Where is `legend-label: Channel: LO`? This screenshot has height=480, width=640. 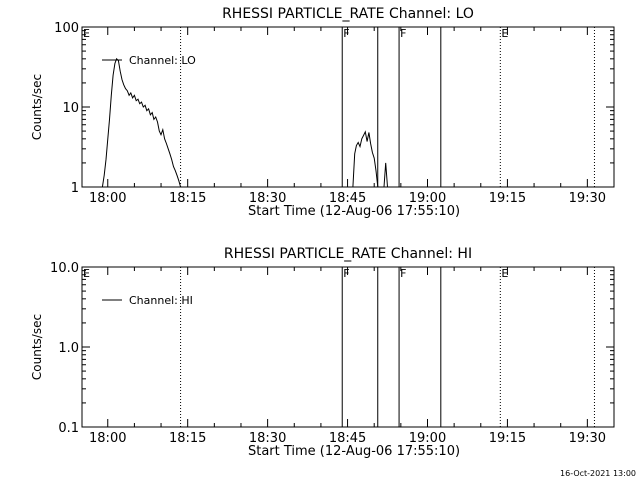 legend-label: Channel: LO is located at coordinates (162, 60).